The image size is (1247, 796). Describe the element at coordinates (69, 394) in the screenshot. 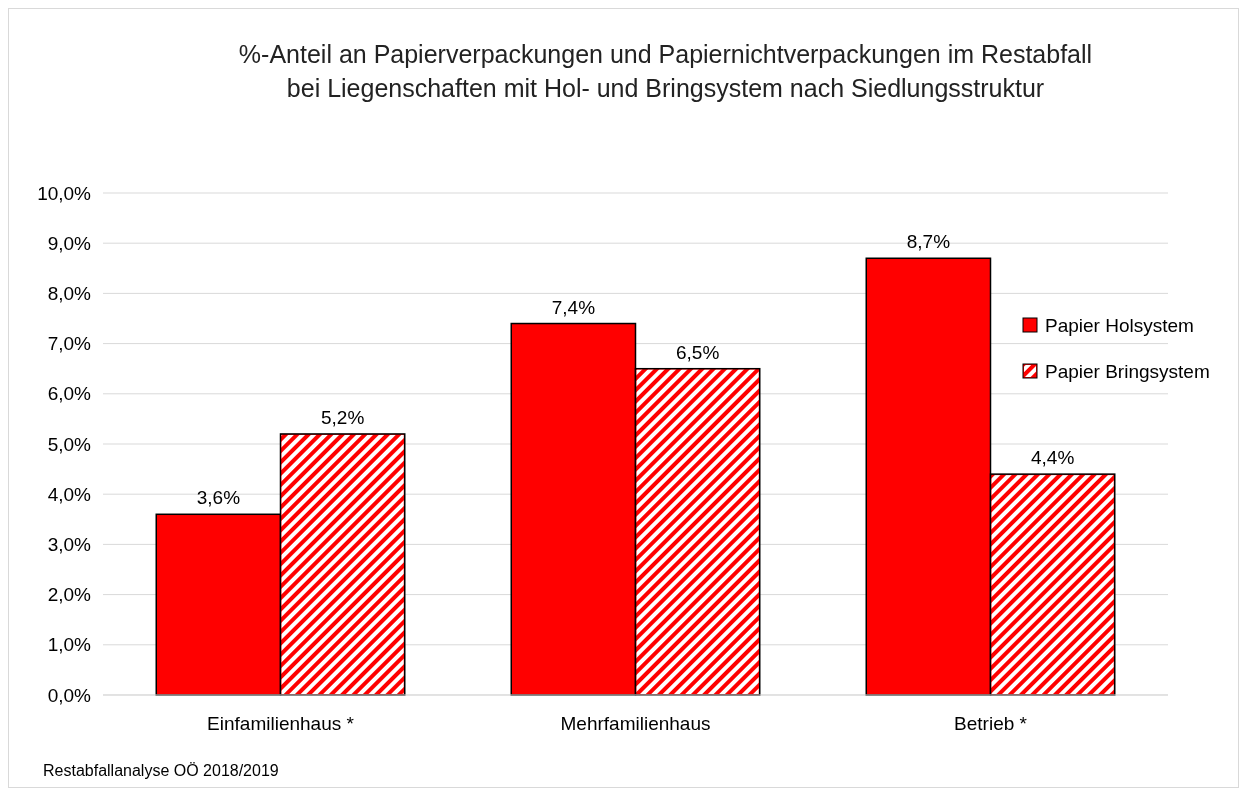

I see `y-tick-label: 6,0%` at that location.